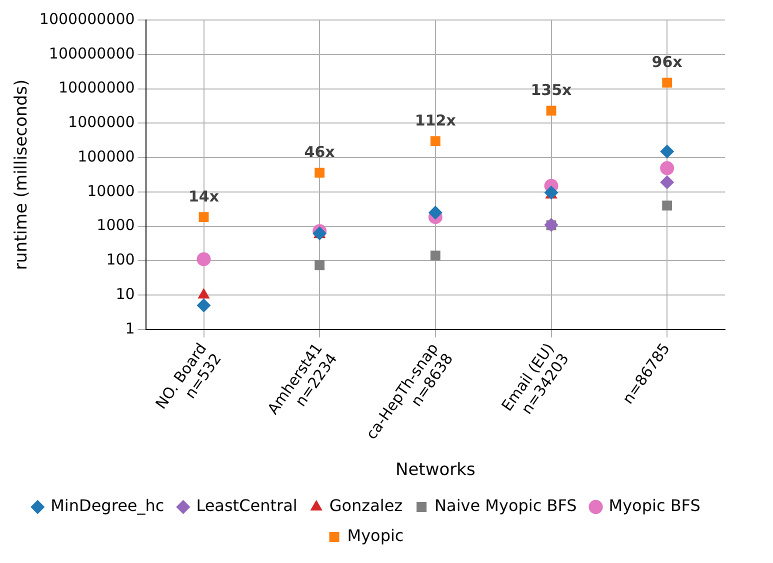  Describe the element at coordinates (111, 191) in the screenshot. I see `y-tick-label: 10000` at that location.